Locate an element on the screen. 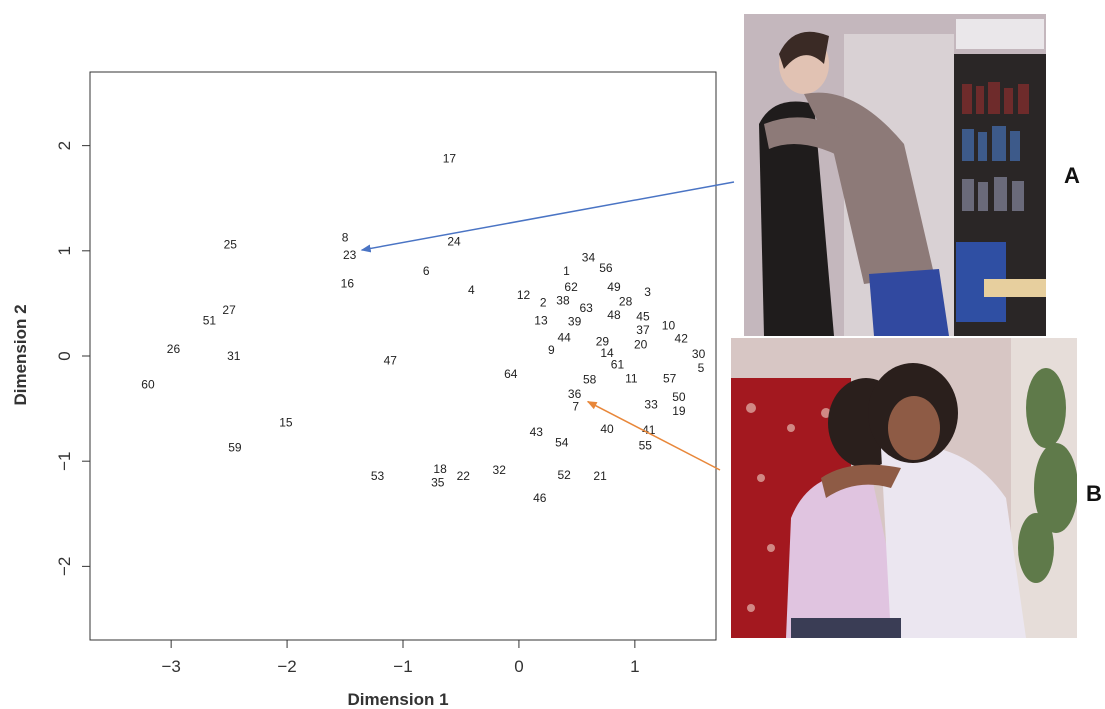 This screenshot has width=1105, height=709. hug-photo-b-image is located at coordinates (904, 488).